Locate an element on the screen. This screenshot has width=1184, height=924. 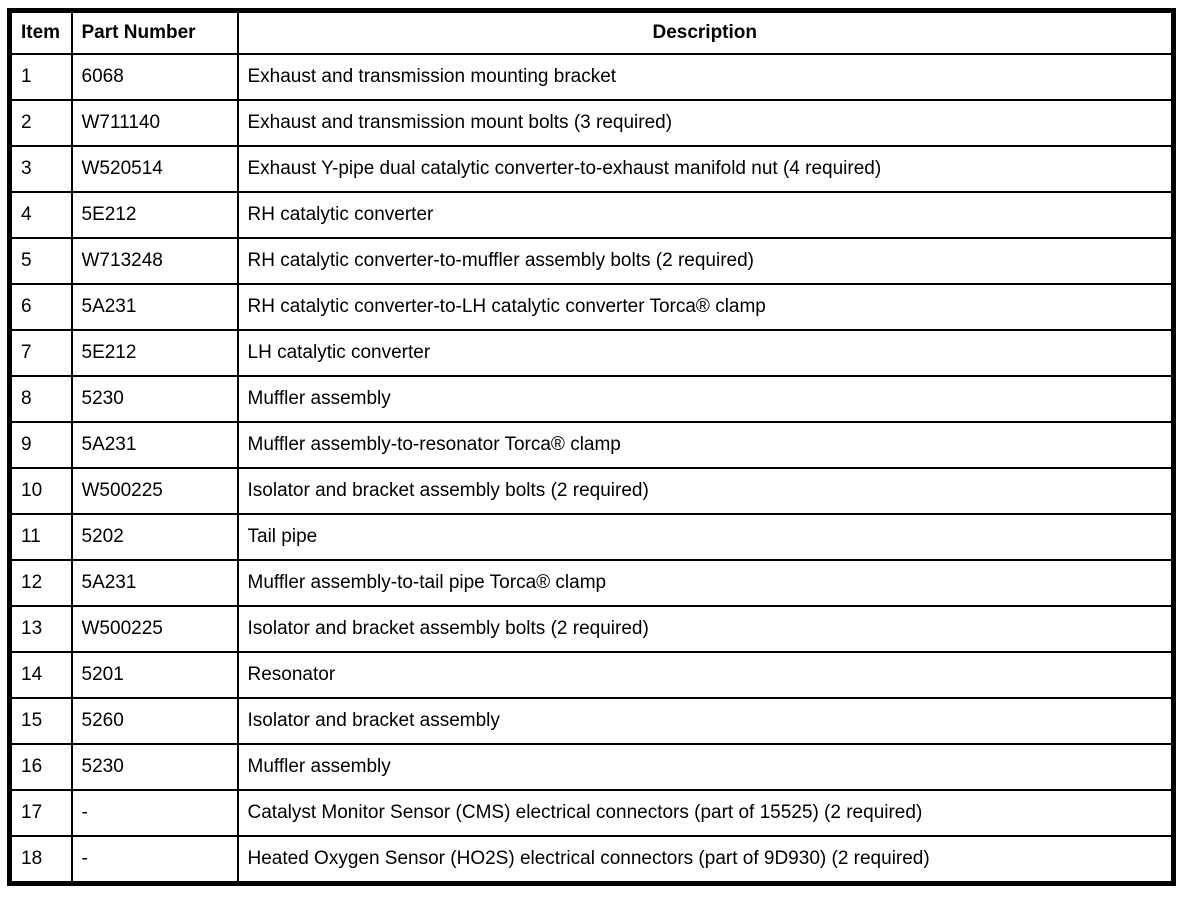
column-header-item: Item is located at coordinates (40, 32).